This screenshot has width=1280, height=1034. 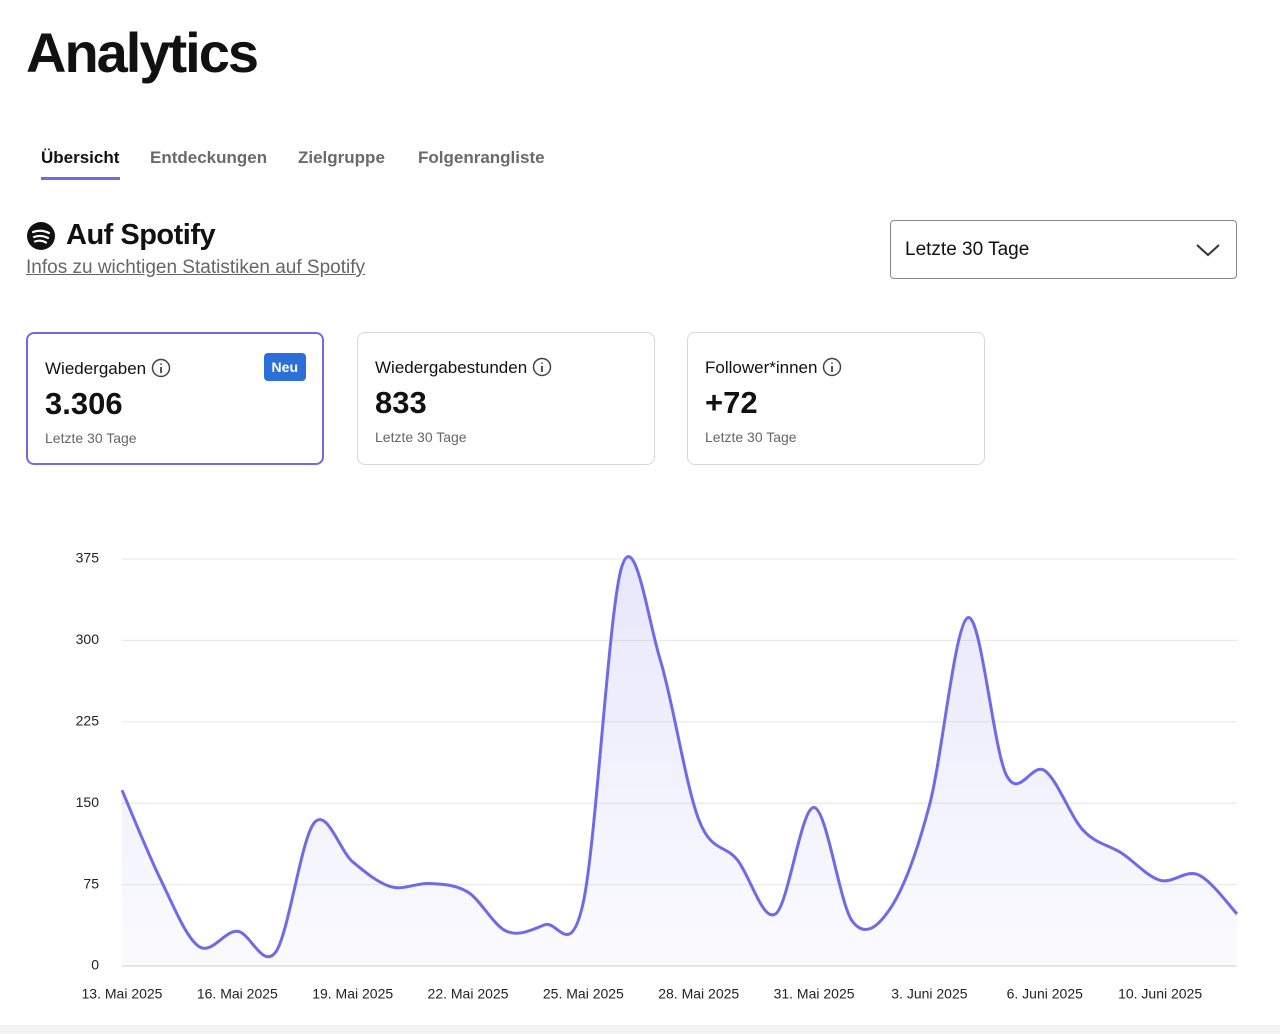 What do you see at coordinates (80, 178) in the screenshot?
I see `tab-underline` at bounding box center [80, 178].